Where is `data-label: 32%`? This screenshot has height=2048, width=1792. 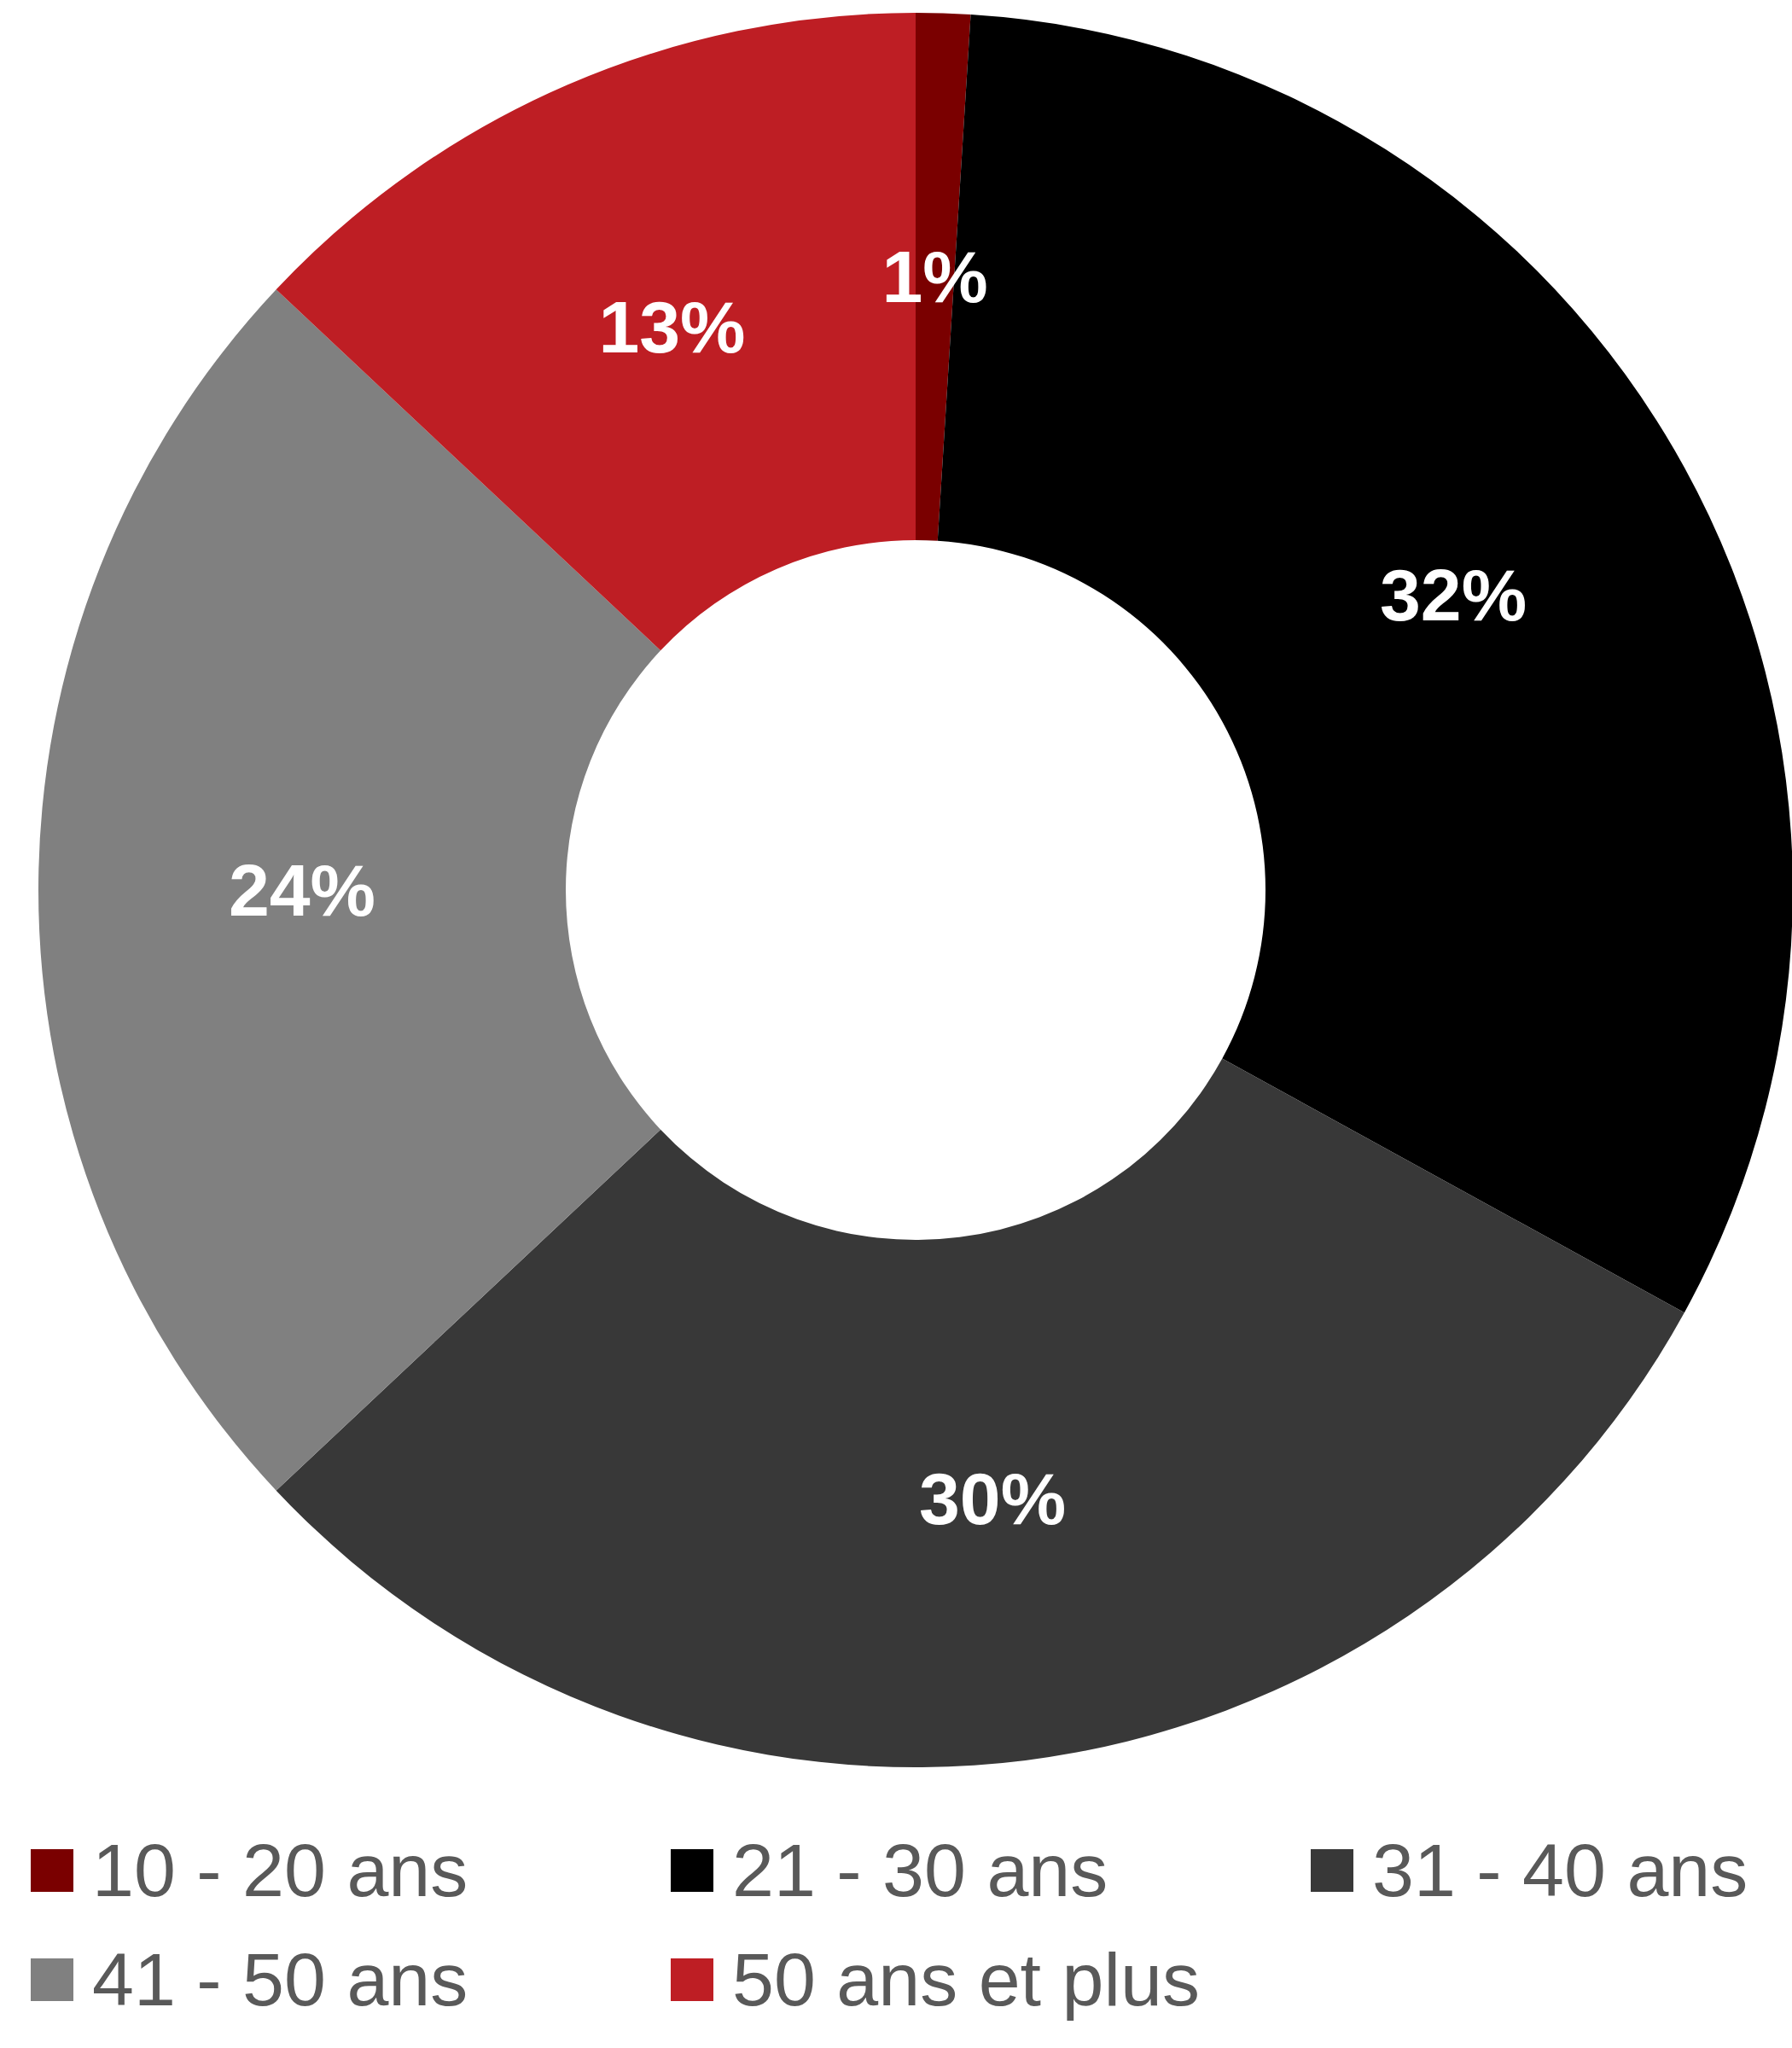 data-label: 32% is located at coordinates (1453, 594).